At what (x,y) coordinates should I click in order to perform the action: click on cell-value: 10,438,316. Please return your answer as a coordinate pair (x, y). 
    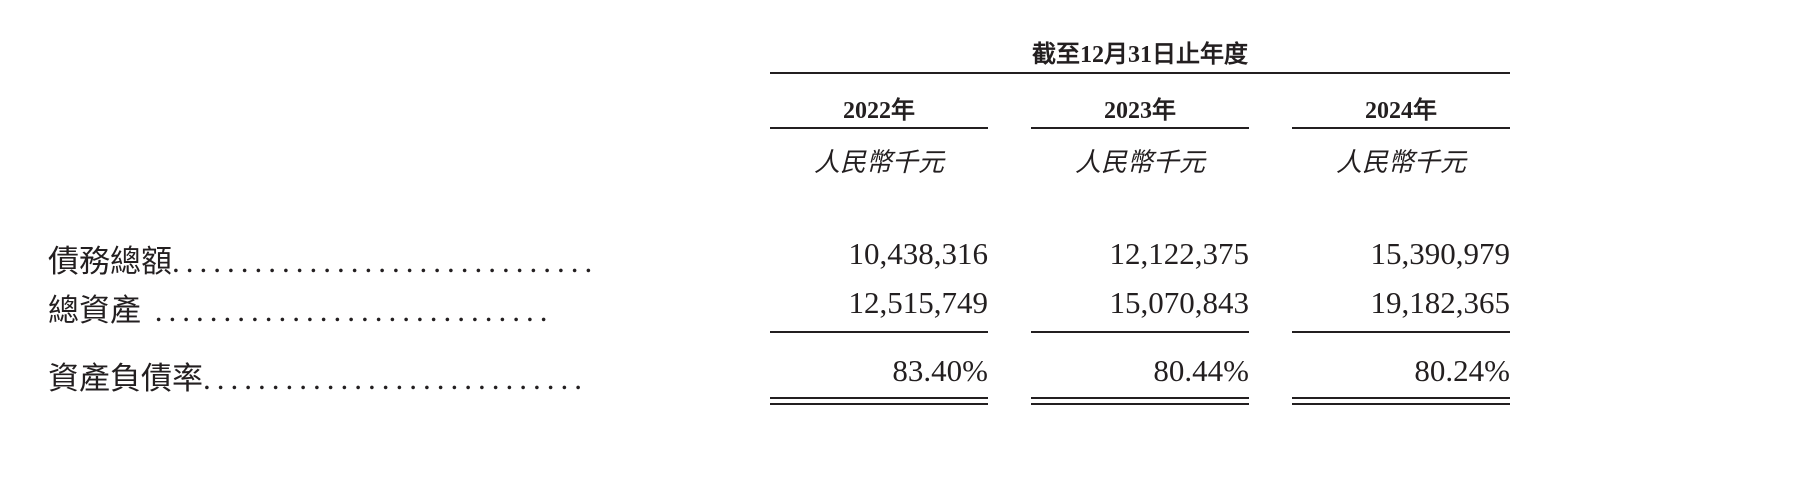
    Looking at the image, I should click on (918, 253).